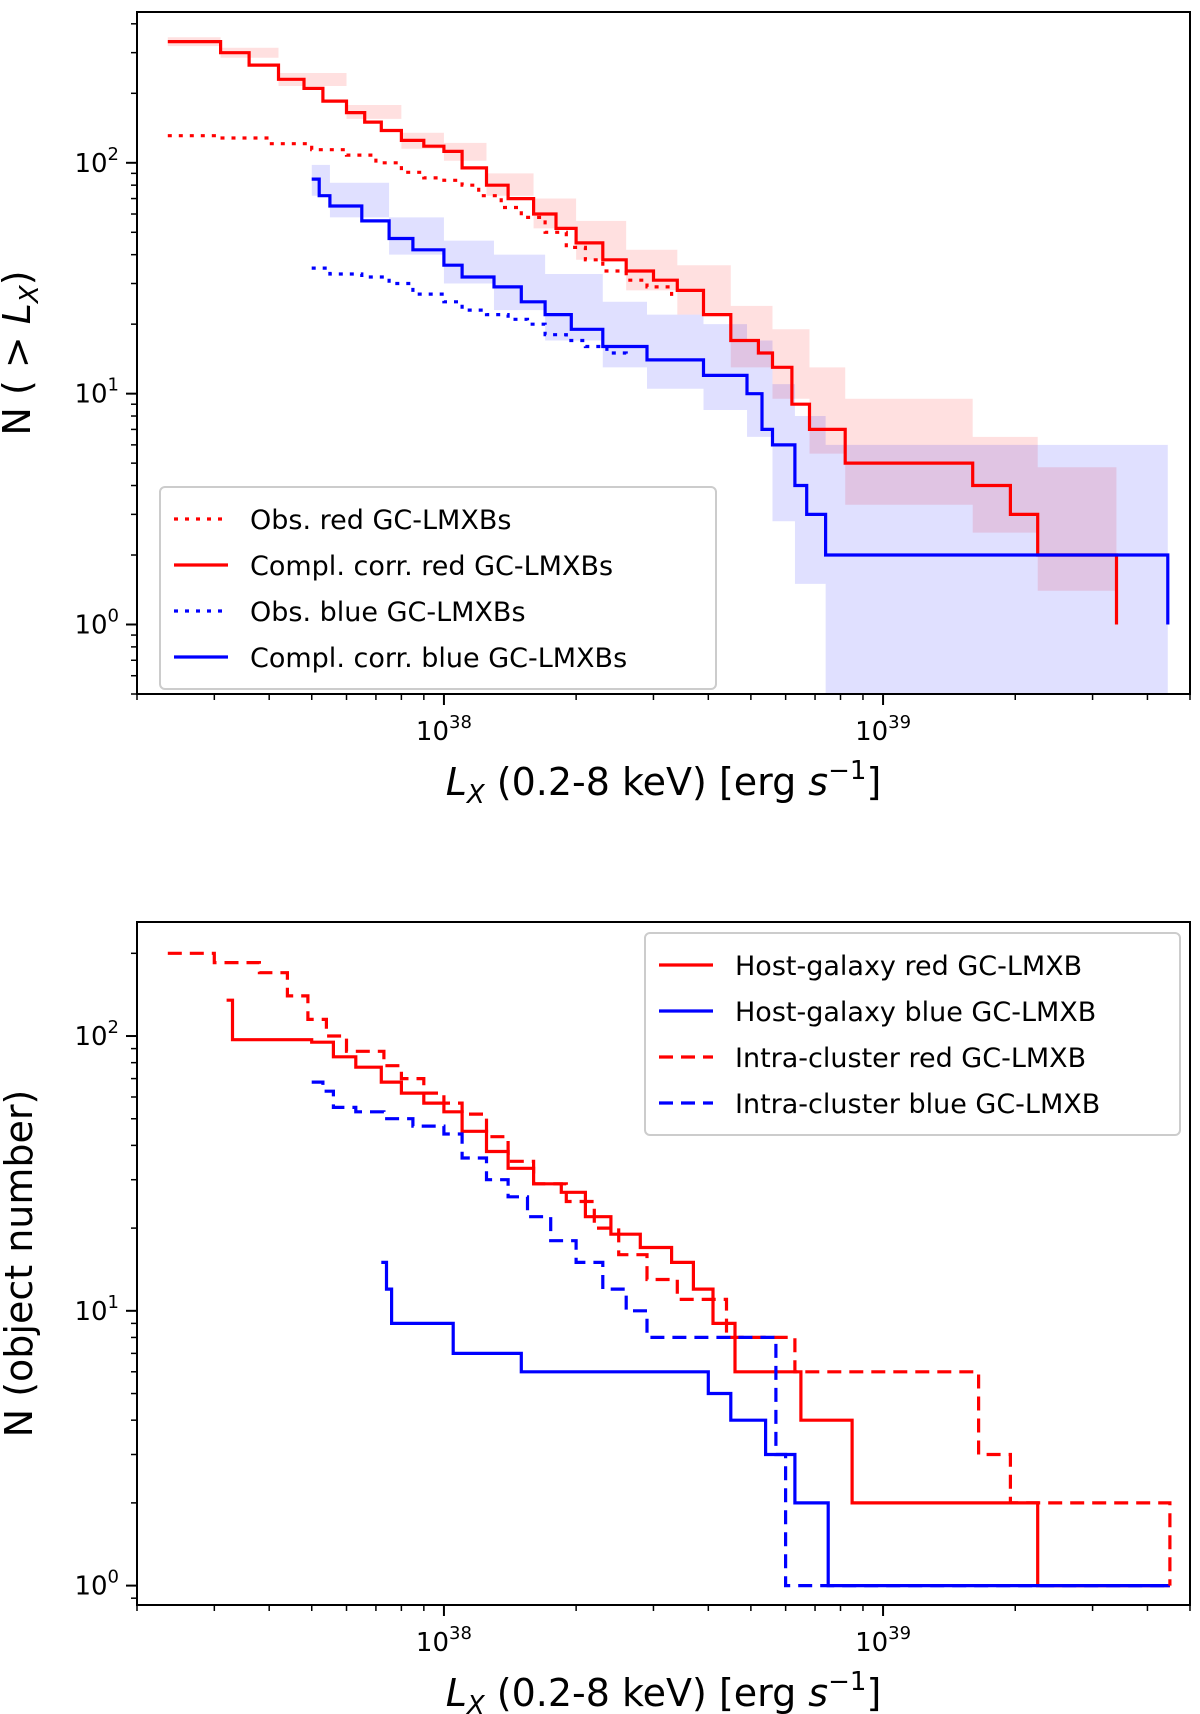 This screenshot has height=1714, width=1200. What do you see at coordinates (908, 966) in the screenshot?
I see `legend-label: Host-galaxy red GC-LMXB` at bounding box center [908, 966].